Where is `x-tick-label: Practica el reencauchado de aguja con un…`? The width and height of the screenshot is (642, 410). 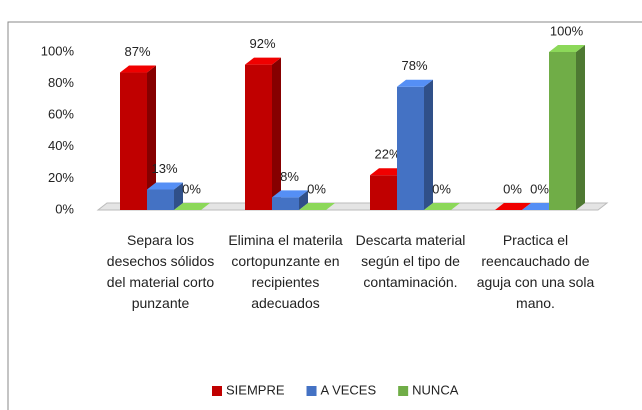
x-tick-label: Practica el reencauchado de aguja con un… is located at coordinates (535, 271).